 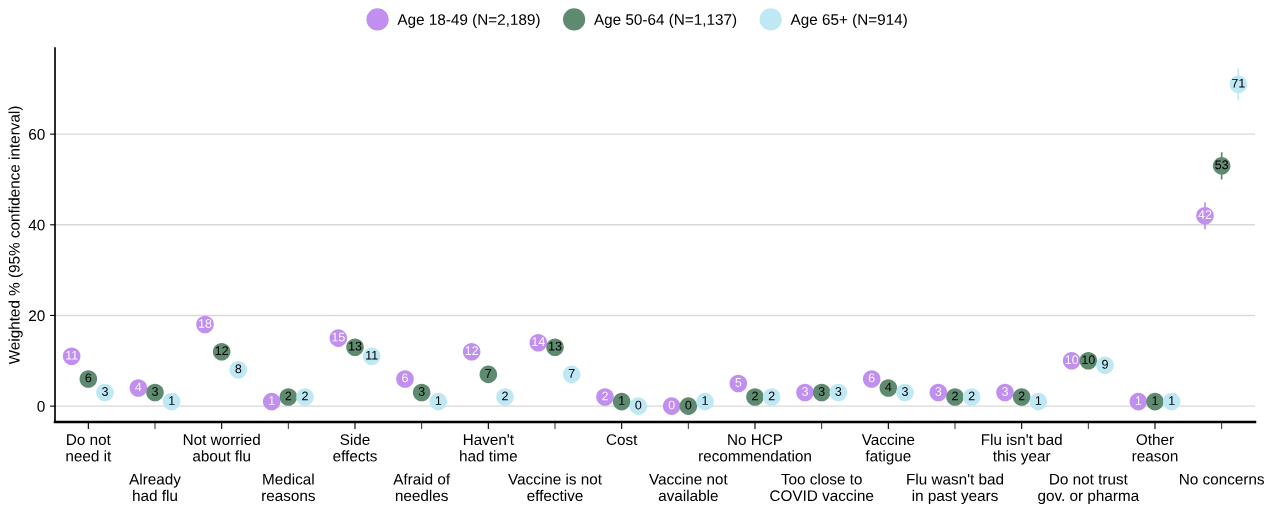 I want to click on y-tick-label: 20, so click(x=37, y=316).